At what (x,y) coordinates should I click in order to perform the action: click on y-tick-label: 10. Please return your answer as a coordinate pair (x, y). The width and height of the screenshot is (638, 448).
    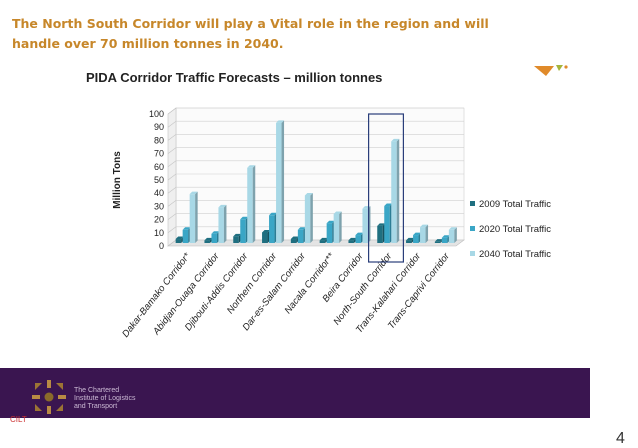
    Looking at the image, I should click on (159, 233).